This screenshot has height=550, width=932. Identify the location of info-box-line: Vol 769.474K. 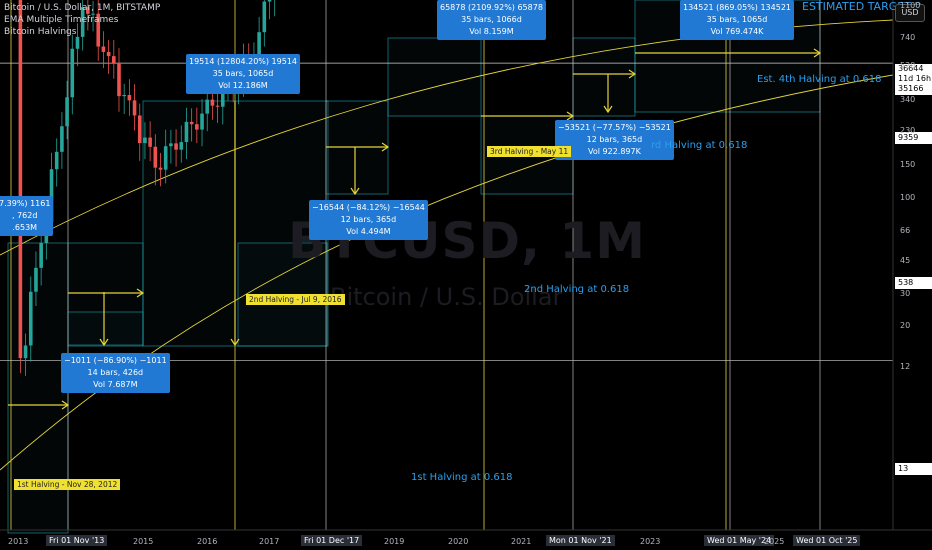
(737, 31).